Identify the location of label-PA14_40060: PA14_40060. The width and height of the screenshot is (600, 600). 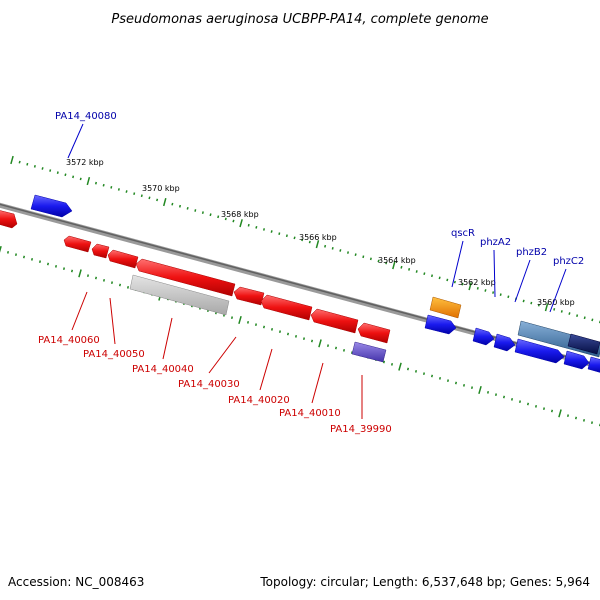
(69, 340).